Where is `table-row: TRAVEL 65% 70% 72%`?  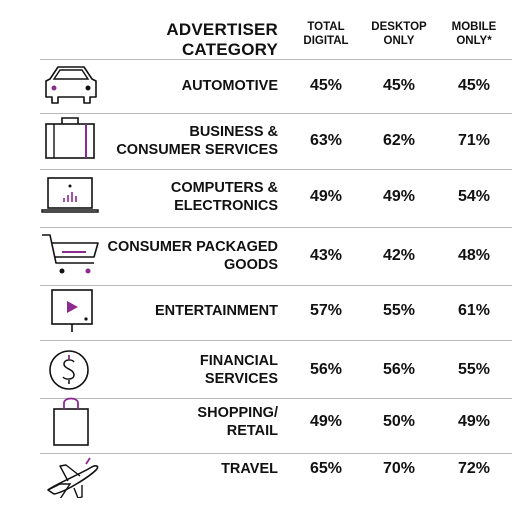 table-row: TRAVEL 65% 70% 72% is located at coordinates (266, 469).